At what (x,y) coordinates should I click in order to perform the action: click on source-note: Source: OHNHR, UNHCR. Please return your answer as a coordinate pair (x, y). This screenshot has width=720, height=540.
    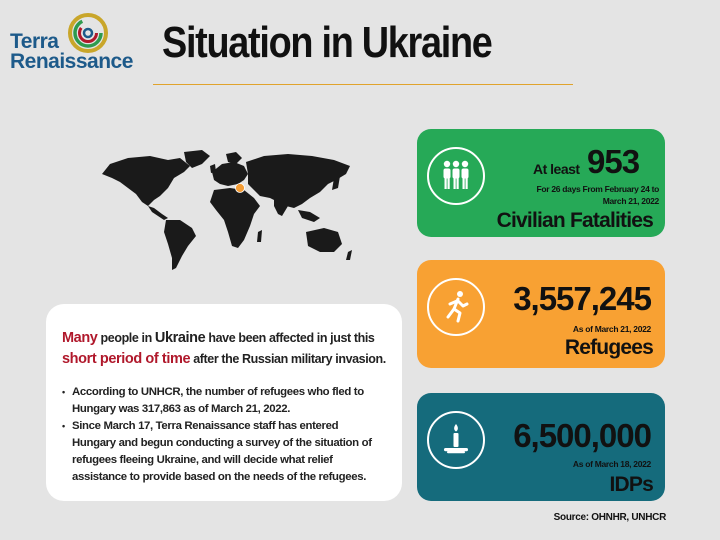
    Looking at the image, I should click on (610, 517).